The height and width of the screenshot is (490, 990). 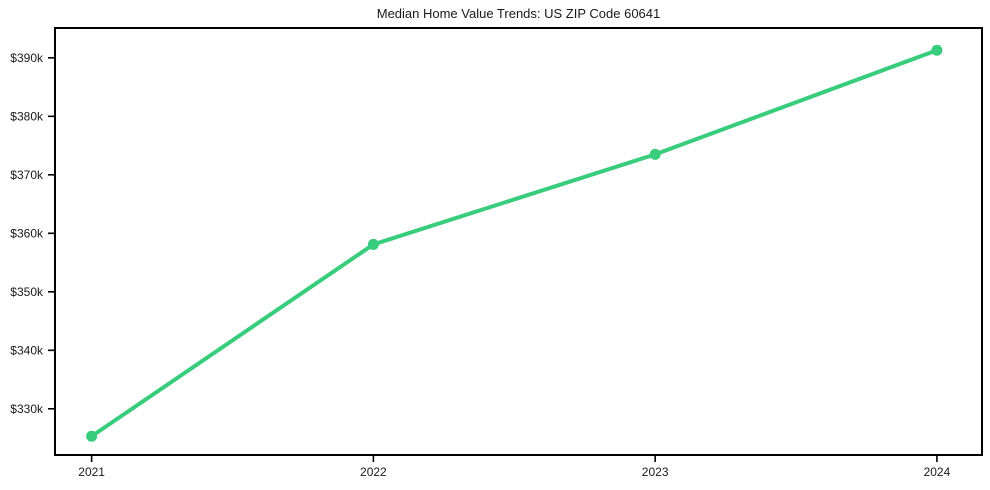 What do you see at coordinates (27, 116) in the screenshot?
I see `y-tick-label: $380k` at bounding box center [27, 116].